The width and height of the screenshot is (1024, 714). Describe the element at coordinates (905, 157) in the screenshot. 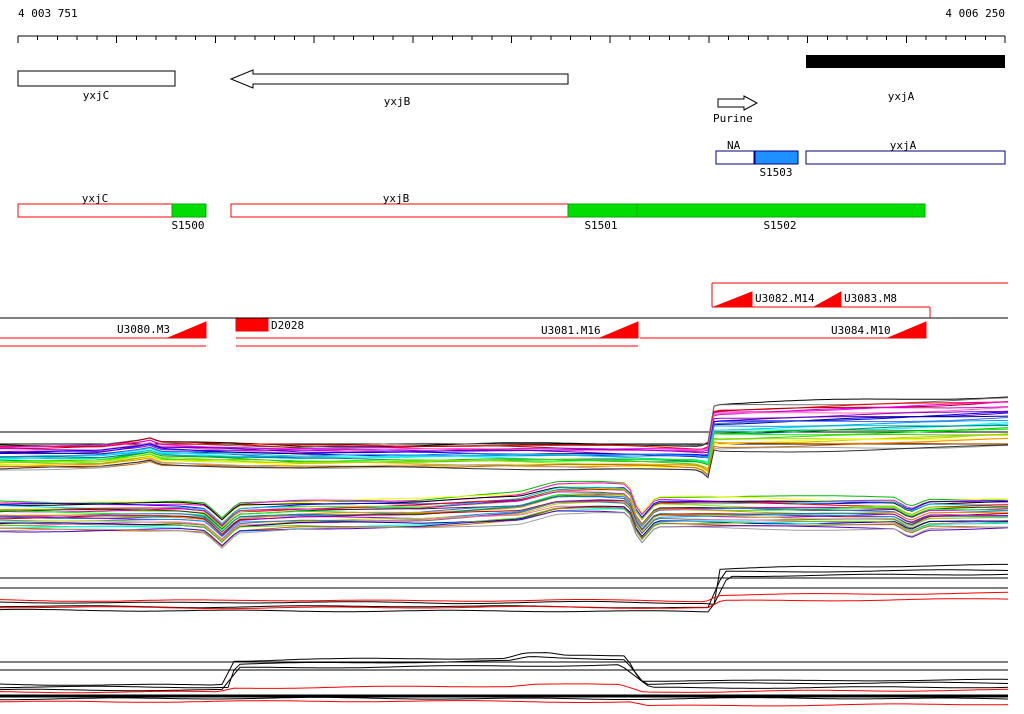

I see `transcript-yxja-box` at that location.